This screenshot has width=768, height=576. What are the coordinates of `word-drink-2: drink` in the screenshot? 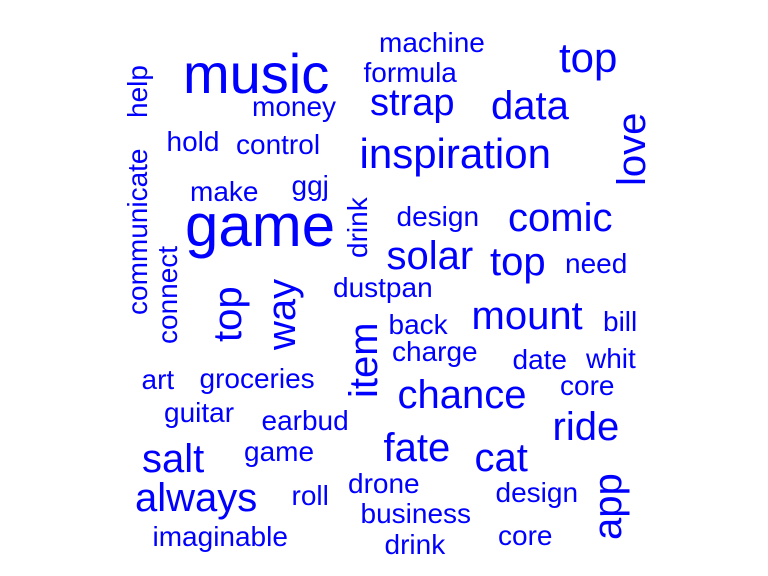 It's located at (415, 544).